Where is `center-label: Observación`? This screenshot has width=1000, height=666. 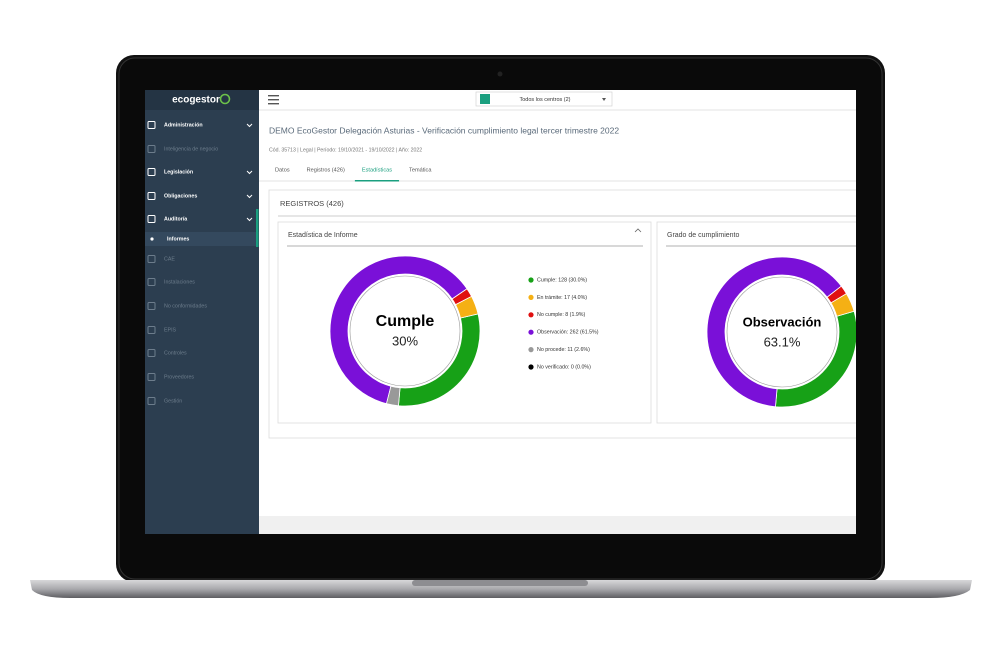
center-label: Observación is located at coordinates (782, 321).